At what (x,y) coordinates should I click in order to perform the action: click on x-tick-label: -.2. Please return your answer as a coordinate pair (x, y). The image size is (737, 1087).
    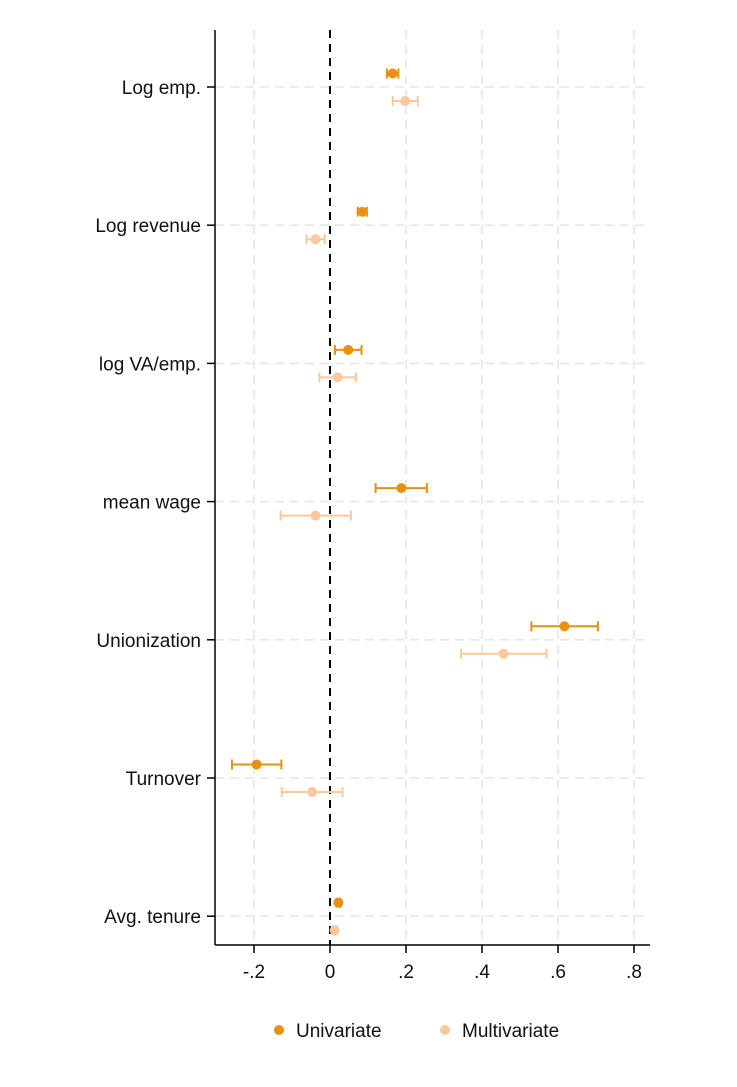
    Looking at the image, I should click on (254, 972).